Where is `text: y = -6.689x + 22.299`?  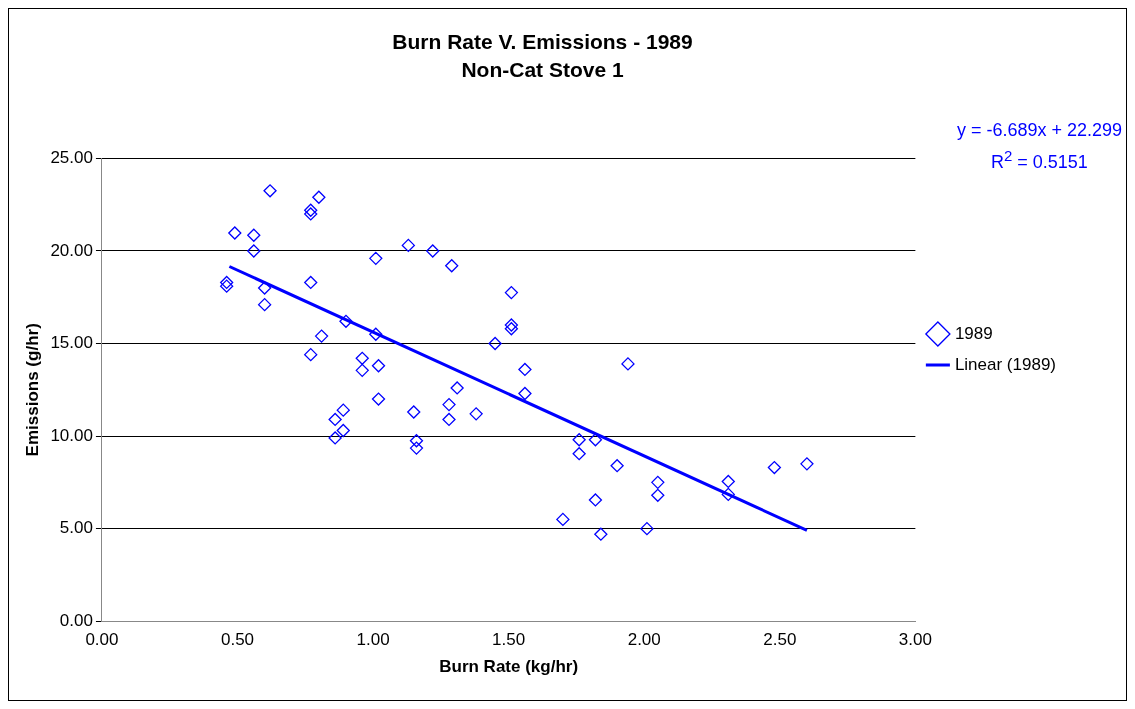
text: y = -6.689x + 22.299 is located at coordinates (1039, 130).